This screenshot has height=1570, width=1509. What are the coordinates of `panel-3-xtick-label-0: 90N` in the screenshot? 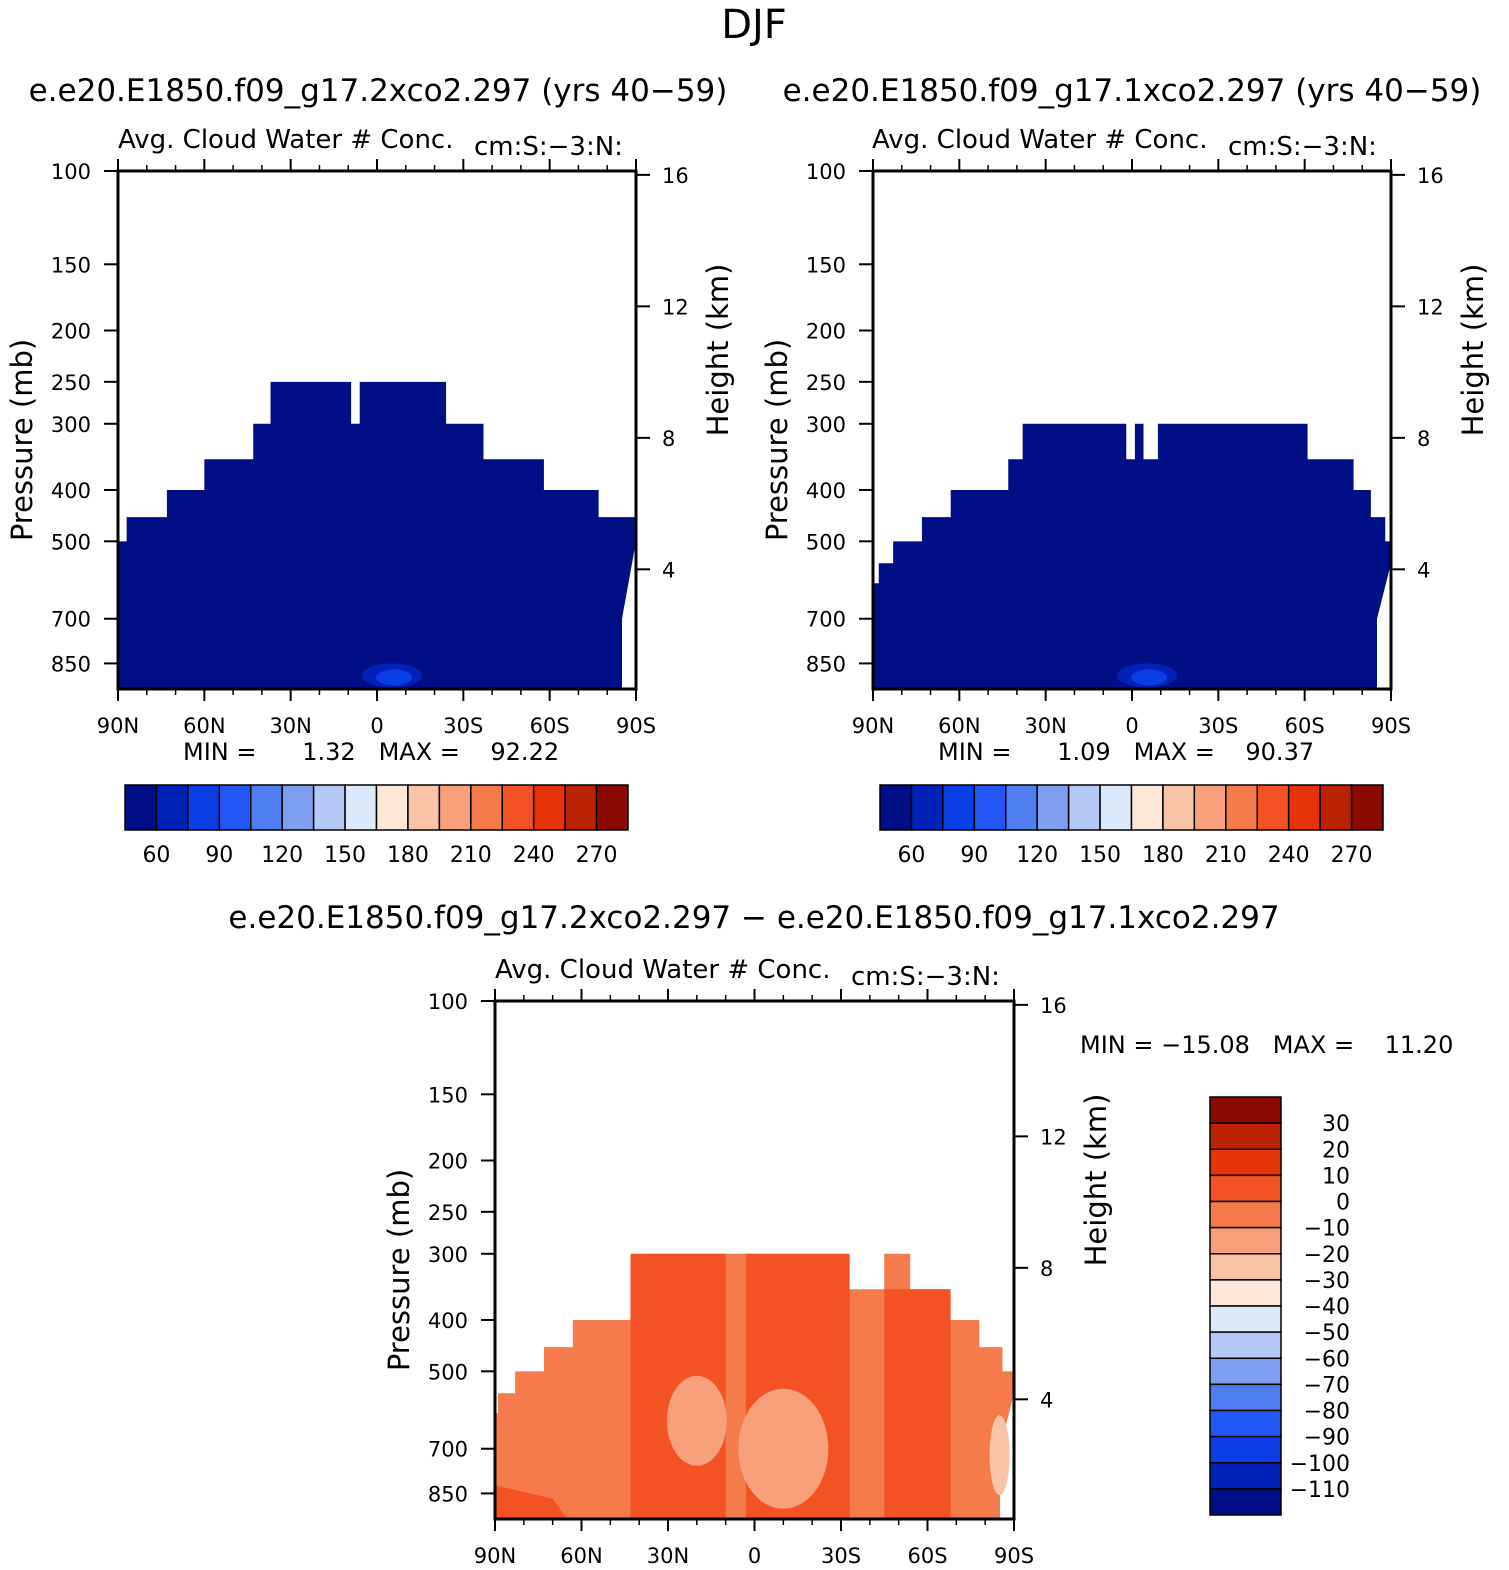 It's located at (495, 1556).